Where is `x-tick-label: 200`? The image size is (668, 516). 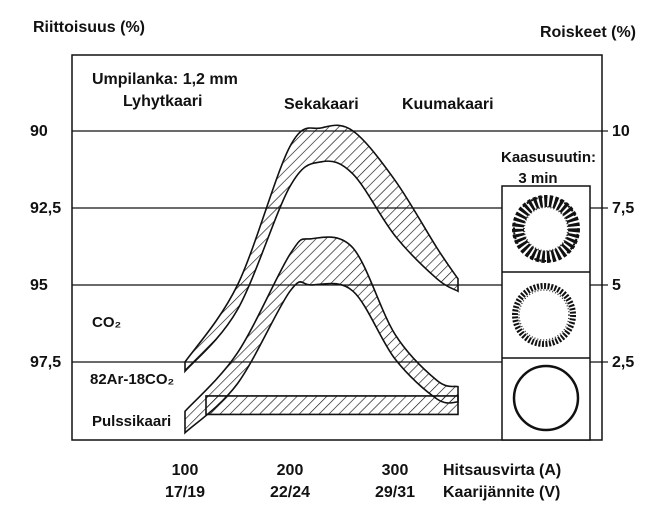 x-tick-label: 200 is located at coordinates (290, 470).